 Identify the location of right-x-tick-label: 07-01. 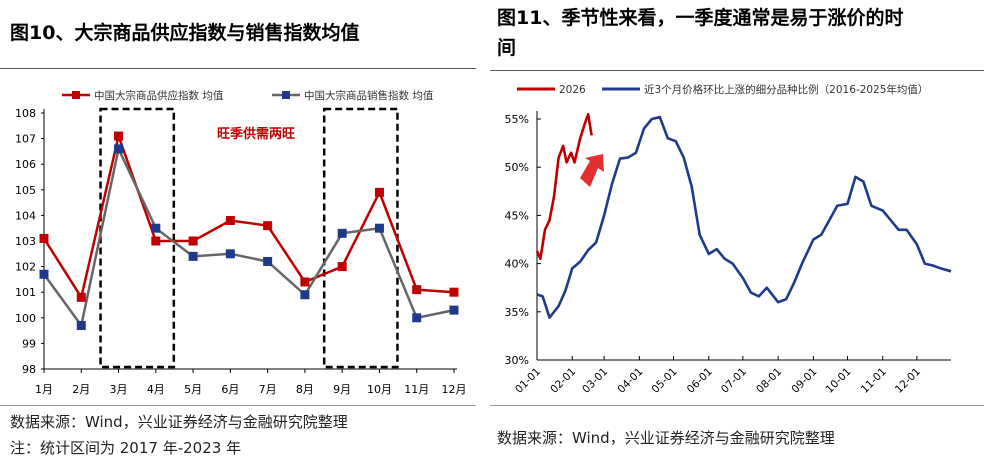
(734, 381).